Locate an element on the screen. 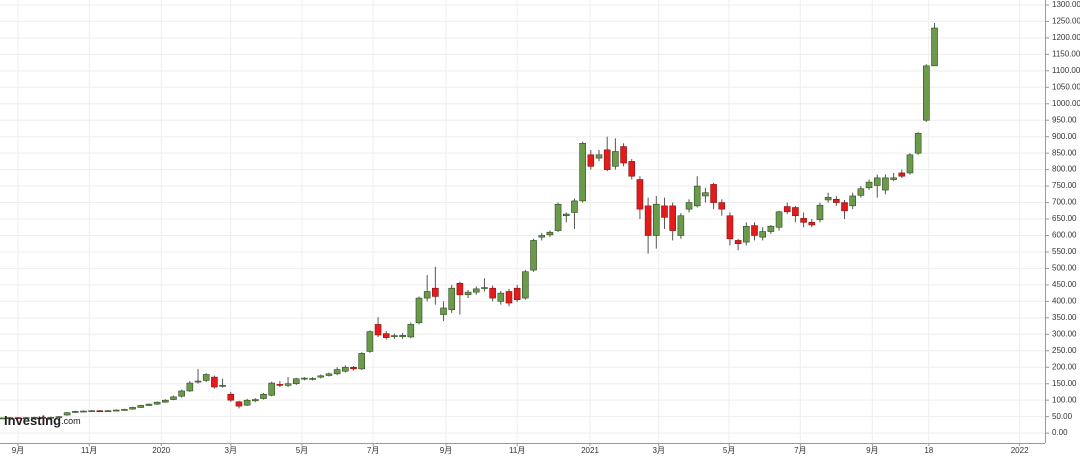 This screenshot has height=456, width=1080. y-tick-label: 1150.00 is located at coordinates (1066, 53).